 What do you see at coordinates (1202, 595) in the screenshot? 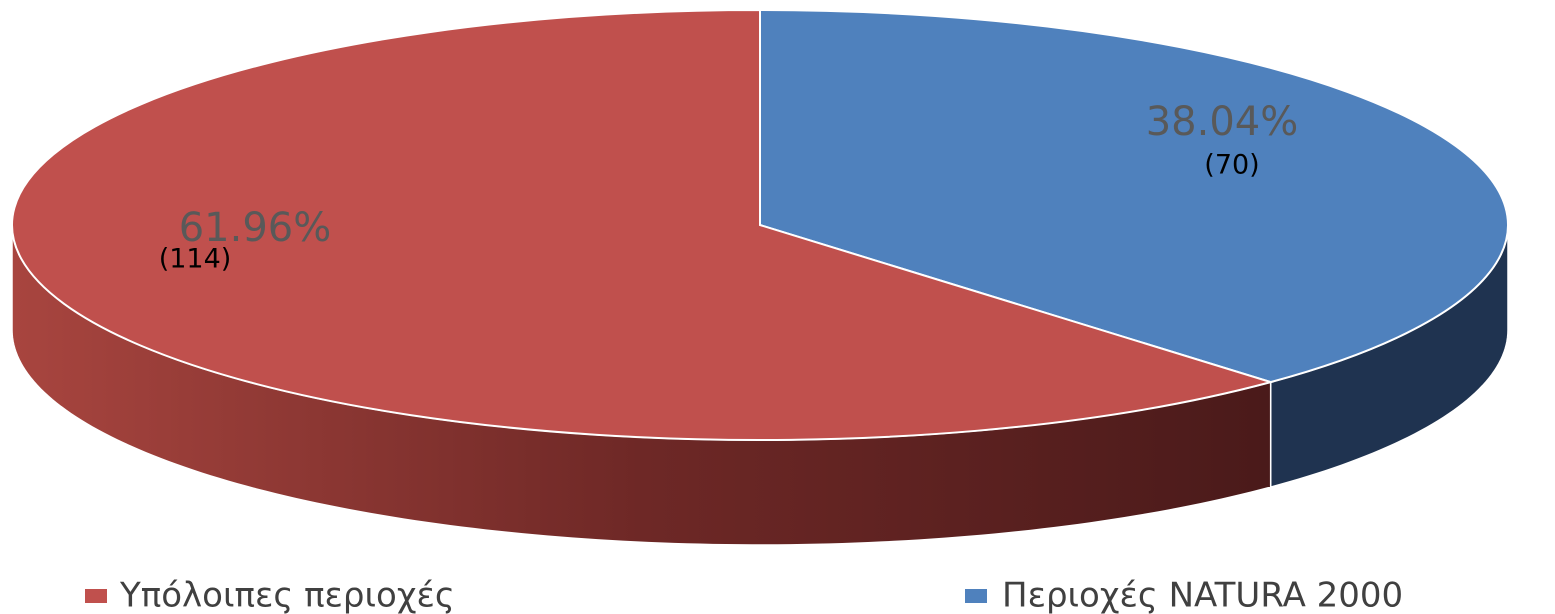
I see `legend-label: Περιοχές NATURA 2000` at bounding box center [1202, 595].